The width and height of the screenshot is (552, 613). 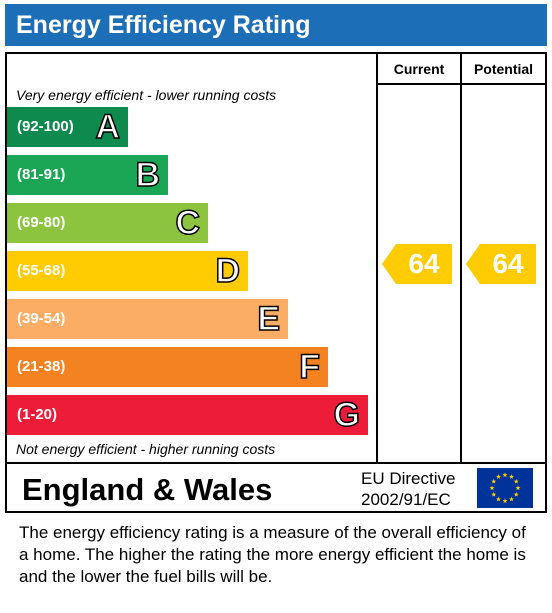 I want to click on band-range-label: (21-38), so click(x=41, y=366).